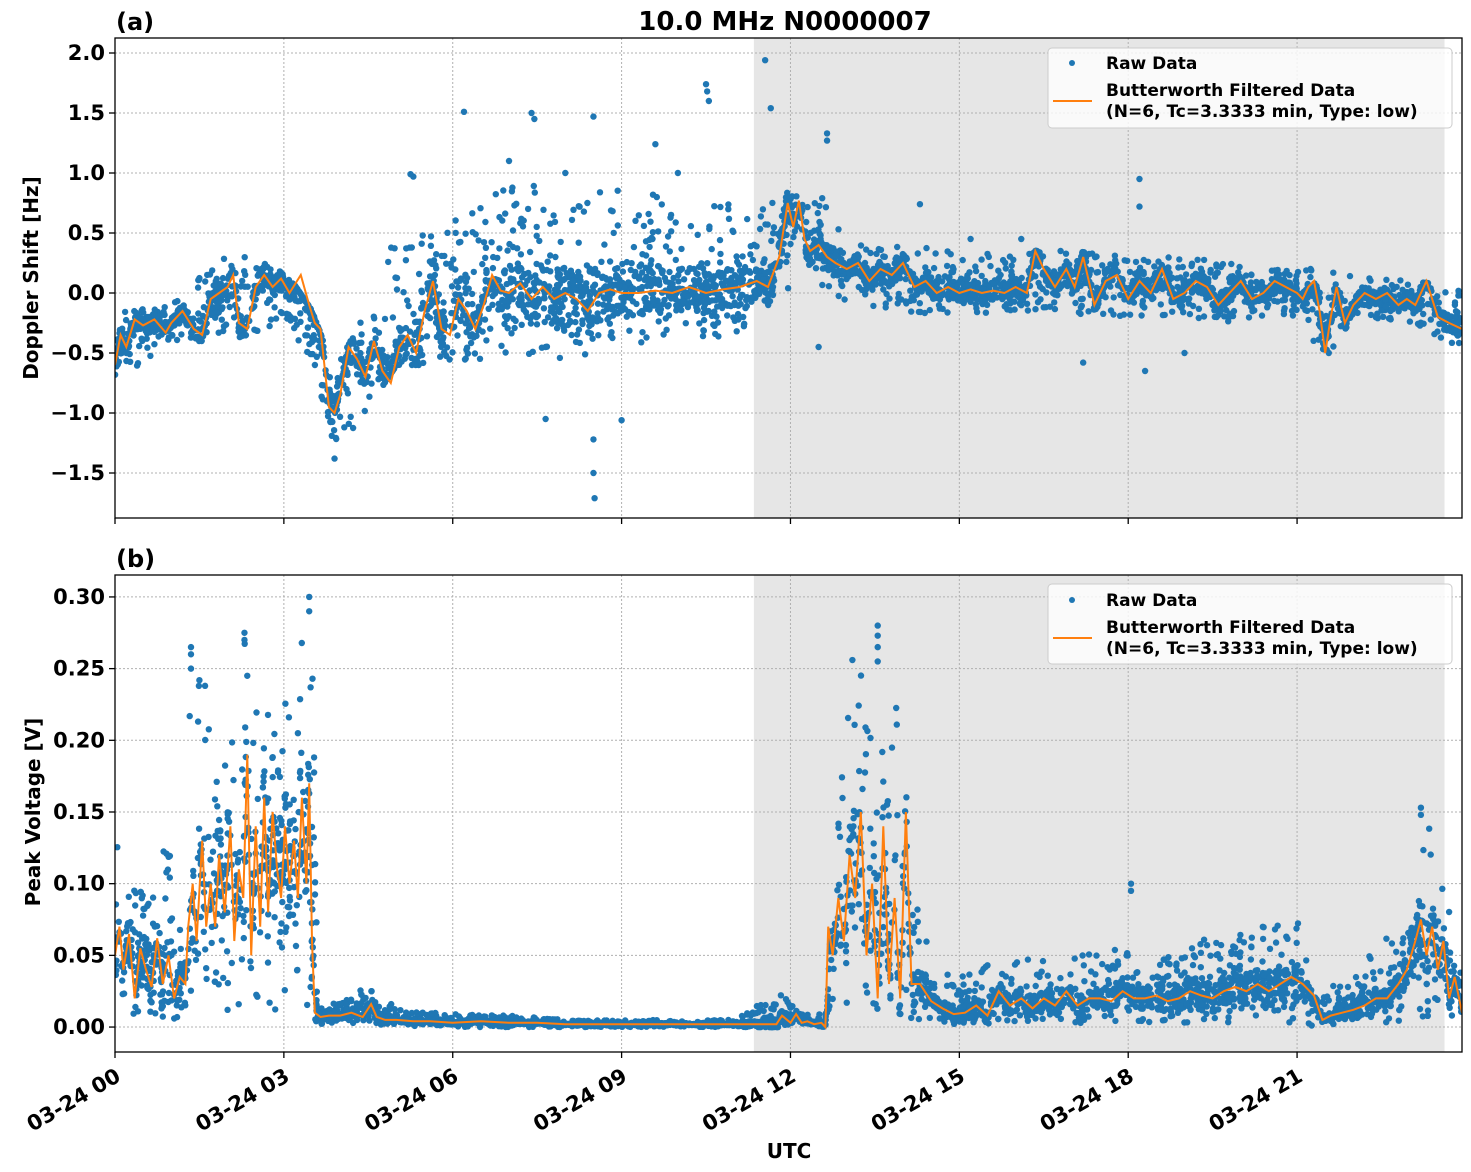  Describe the element at coordinates (706, 521) in the screenshot. I see `panel-a-x-axis-ticks` at that location.